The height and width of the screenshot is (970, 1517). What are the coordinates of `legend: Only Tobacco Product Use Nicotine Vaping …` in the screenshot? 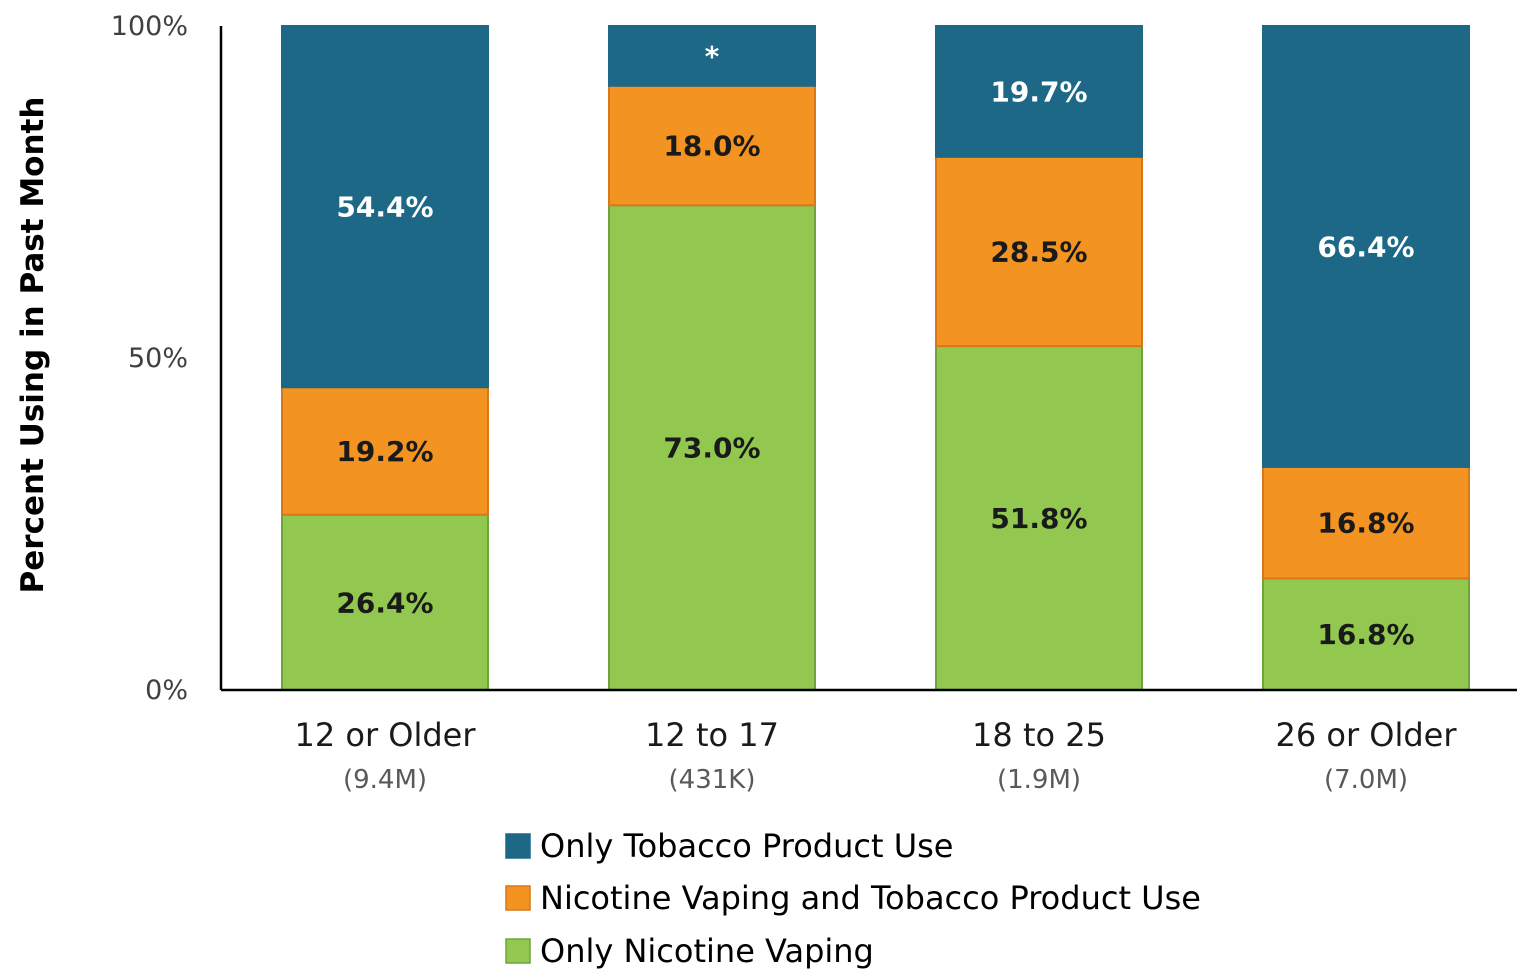 It's located at (853, 898).